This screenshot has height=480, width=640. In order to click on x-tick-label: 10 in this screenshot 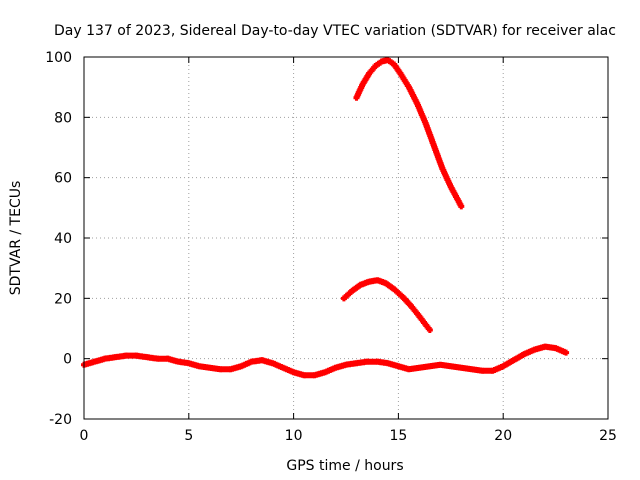, I will do `click(294, 436)`.